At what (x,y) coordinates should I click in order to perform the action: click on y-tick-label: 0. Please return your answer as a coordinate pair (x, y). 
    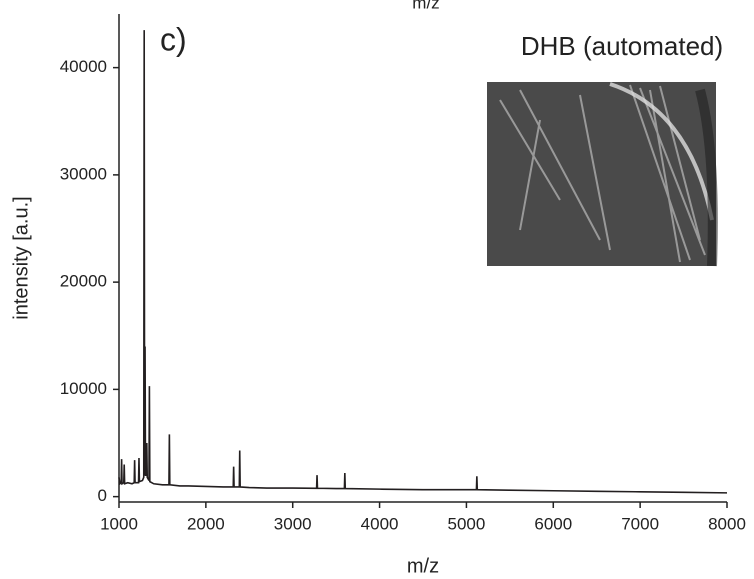
    Looking at the image, I should click on (102, 495).